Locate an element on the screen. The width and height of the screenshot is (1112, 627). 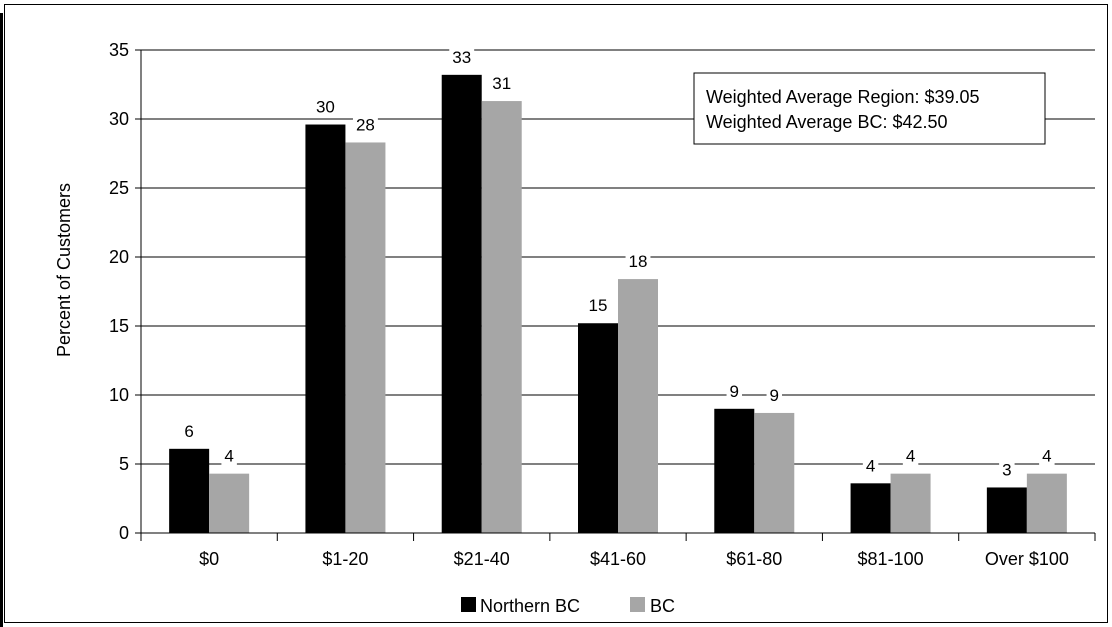
y-tick-label: 10 is located at coordinates (119, 395).